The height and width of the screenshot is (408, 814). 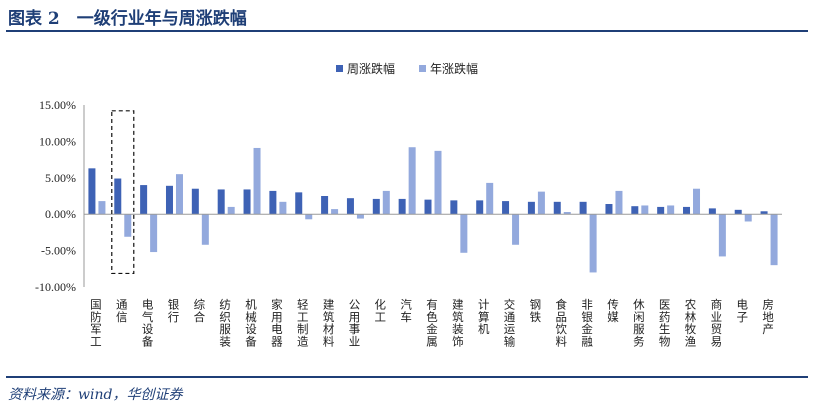 I want to click on highlight-dashed-box, so click(x=123, y=192).